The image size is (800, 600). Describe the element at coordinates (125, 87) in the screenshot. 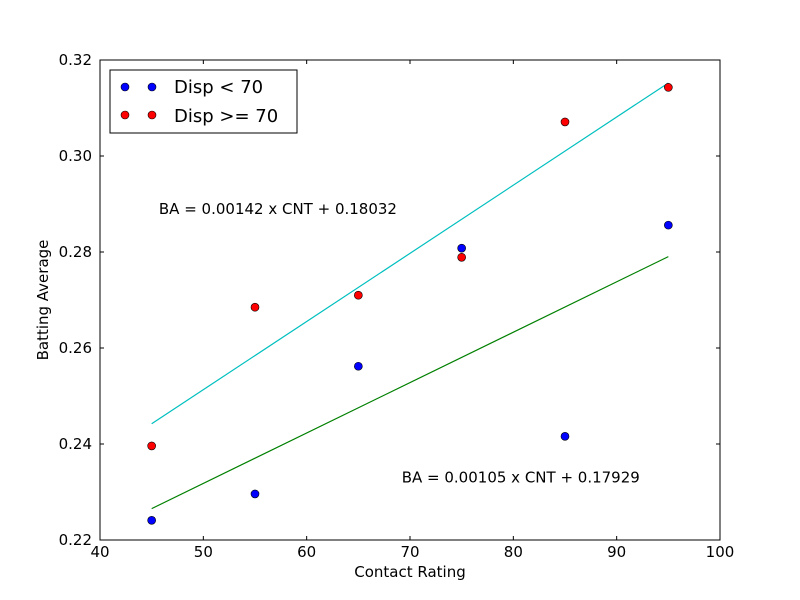

I see `legend-marker-disp-lt-70-a` at that location.